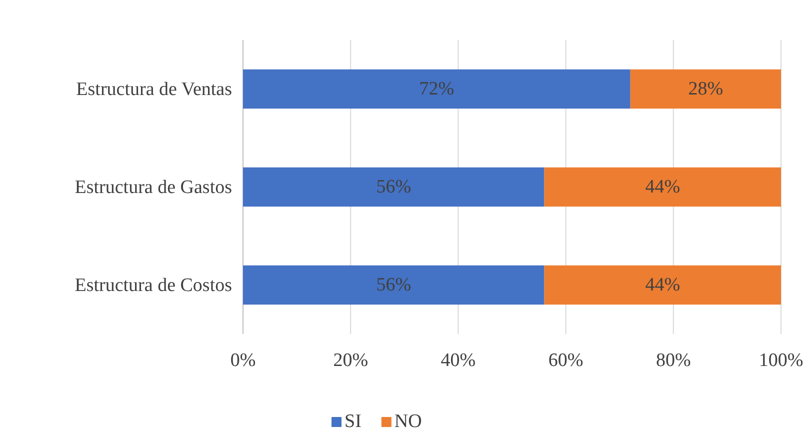  I want to click on y-tick-label: Estructura de Ventas, so click(154, 89).